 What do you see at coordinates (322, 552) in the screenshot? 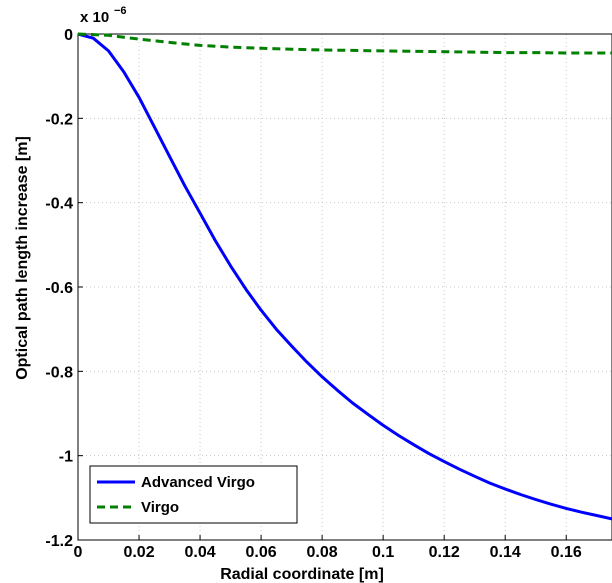
I see `x-tick-label: 0.08` at bounding box center [322, 552].